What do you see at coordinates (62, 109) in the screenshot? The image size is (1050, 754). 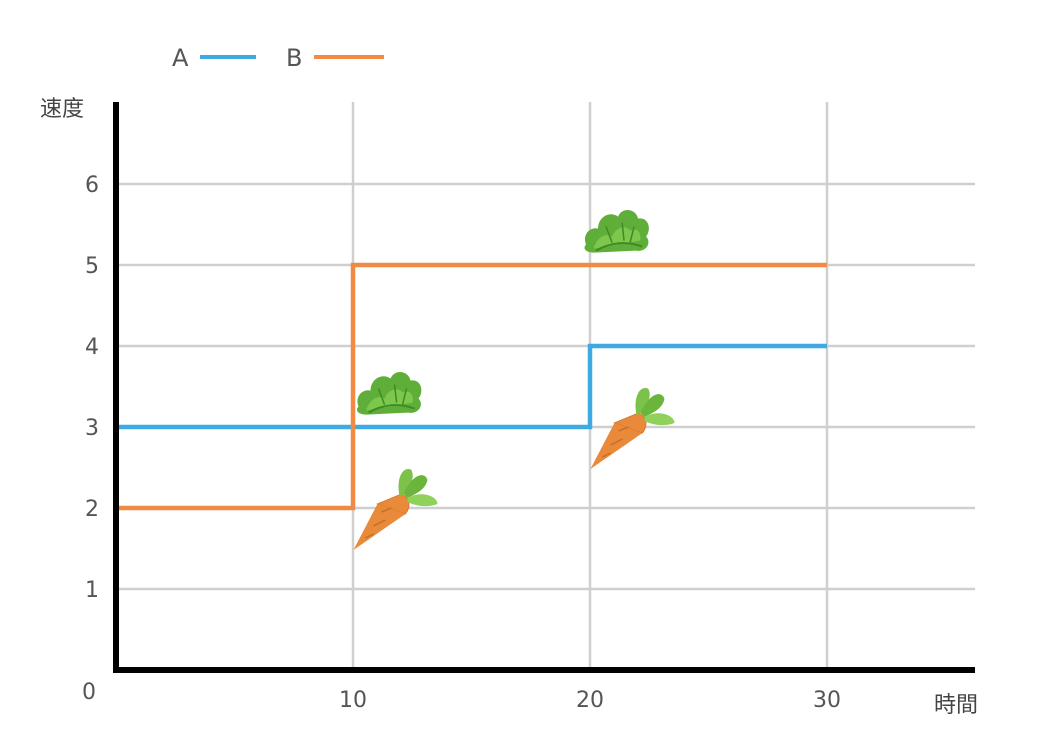 I see `y-axis-label: 速度` at bounding box center [62, 109].